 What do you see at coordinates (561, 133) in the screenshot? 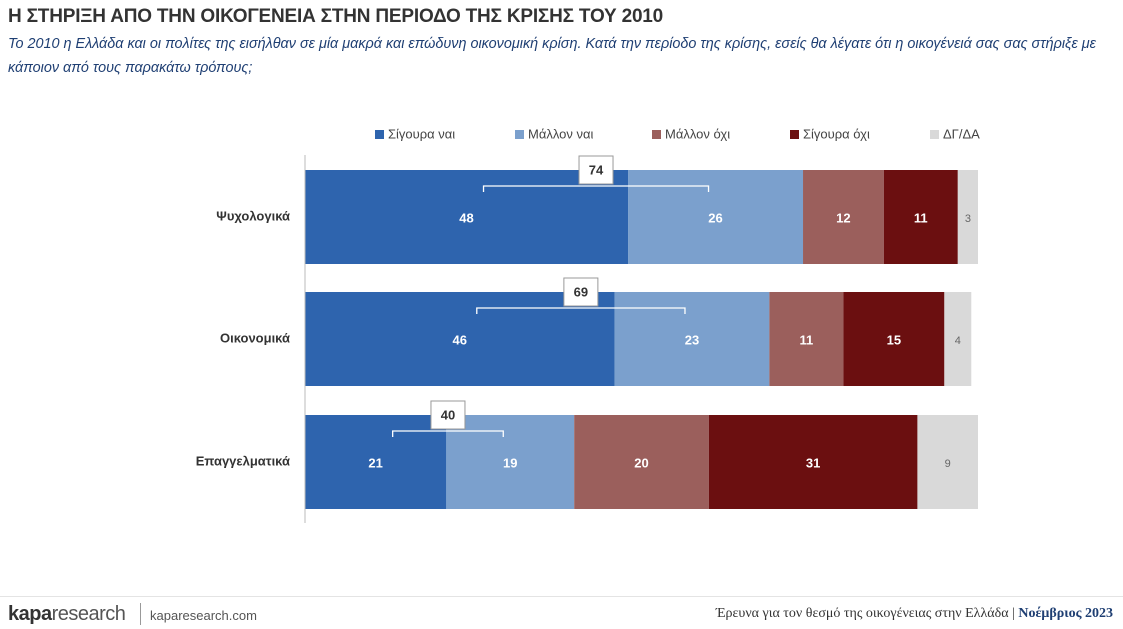
I see `legend-label: Μάλλον ναι` at bounding box center [561, 133].